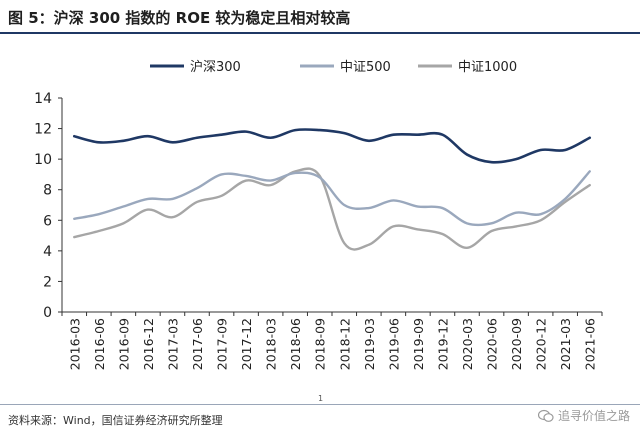 The image size is (640, 433). Describe the element at coordinates (590, 344) in the screenshot. I see `x-tick-label-21: 2021-06` at that location.